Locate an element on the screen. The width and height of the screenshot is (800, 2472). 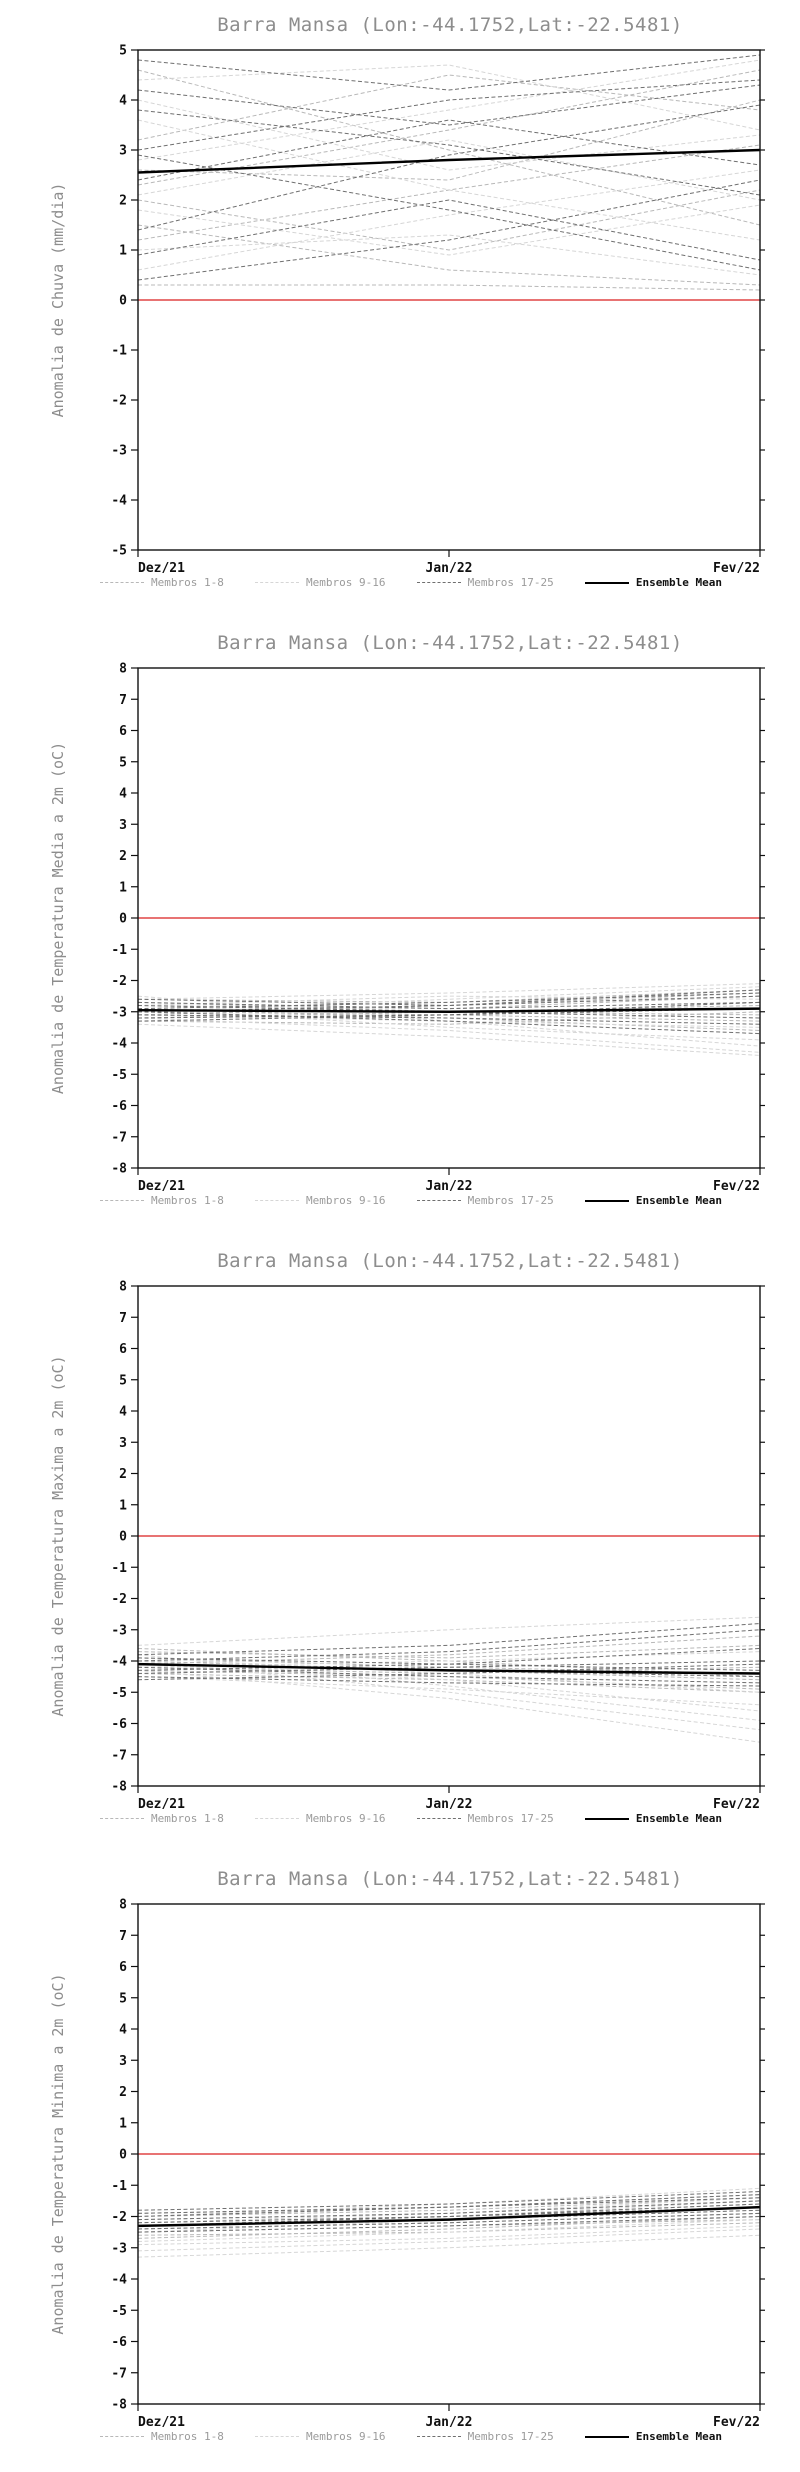
solid-line-swatch is located at coordinates (606, 582).